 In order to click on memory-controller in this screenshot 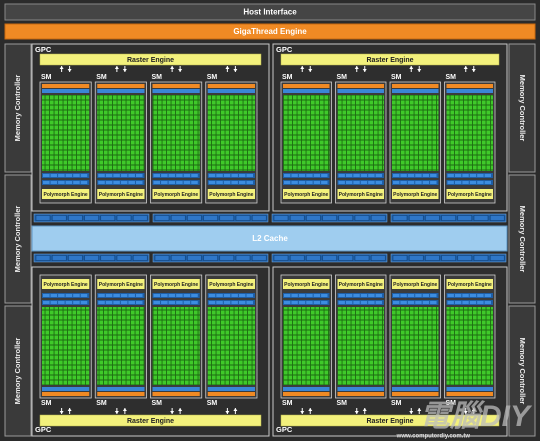, I will do `click(522, 239)`.